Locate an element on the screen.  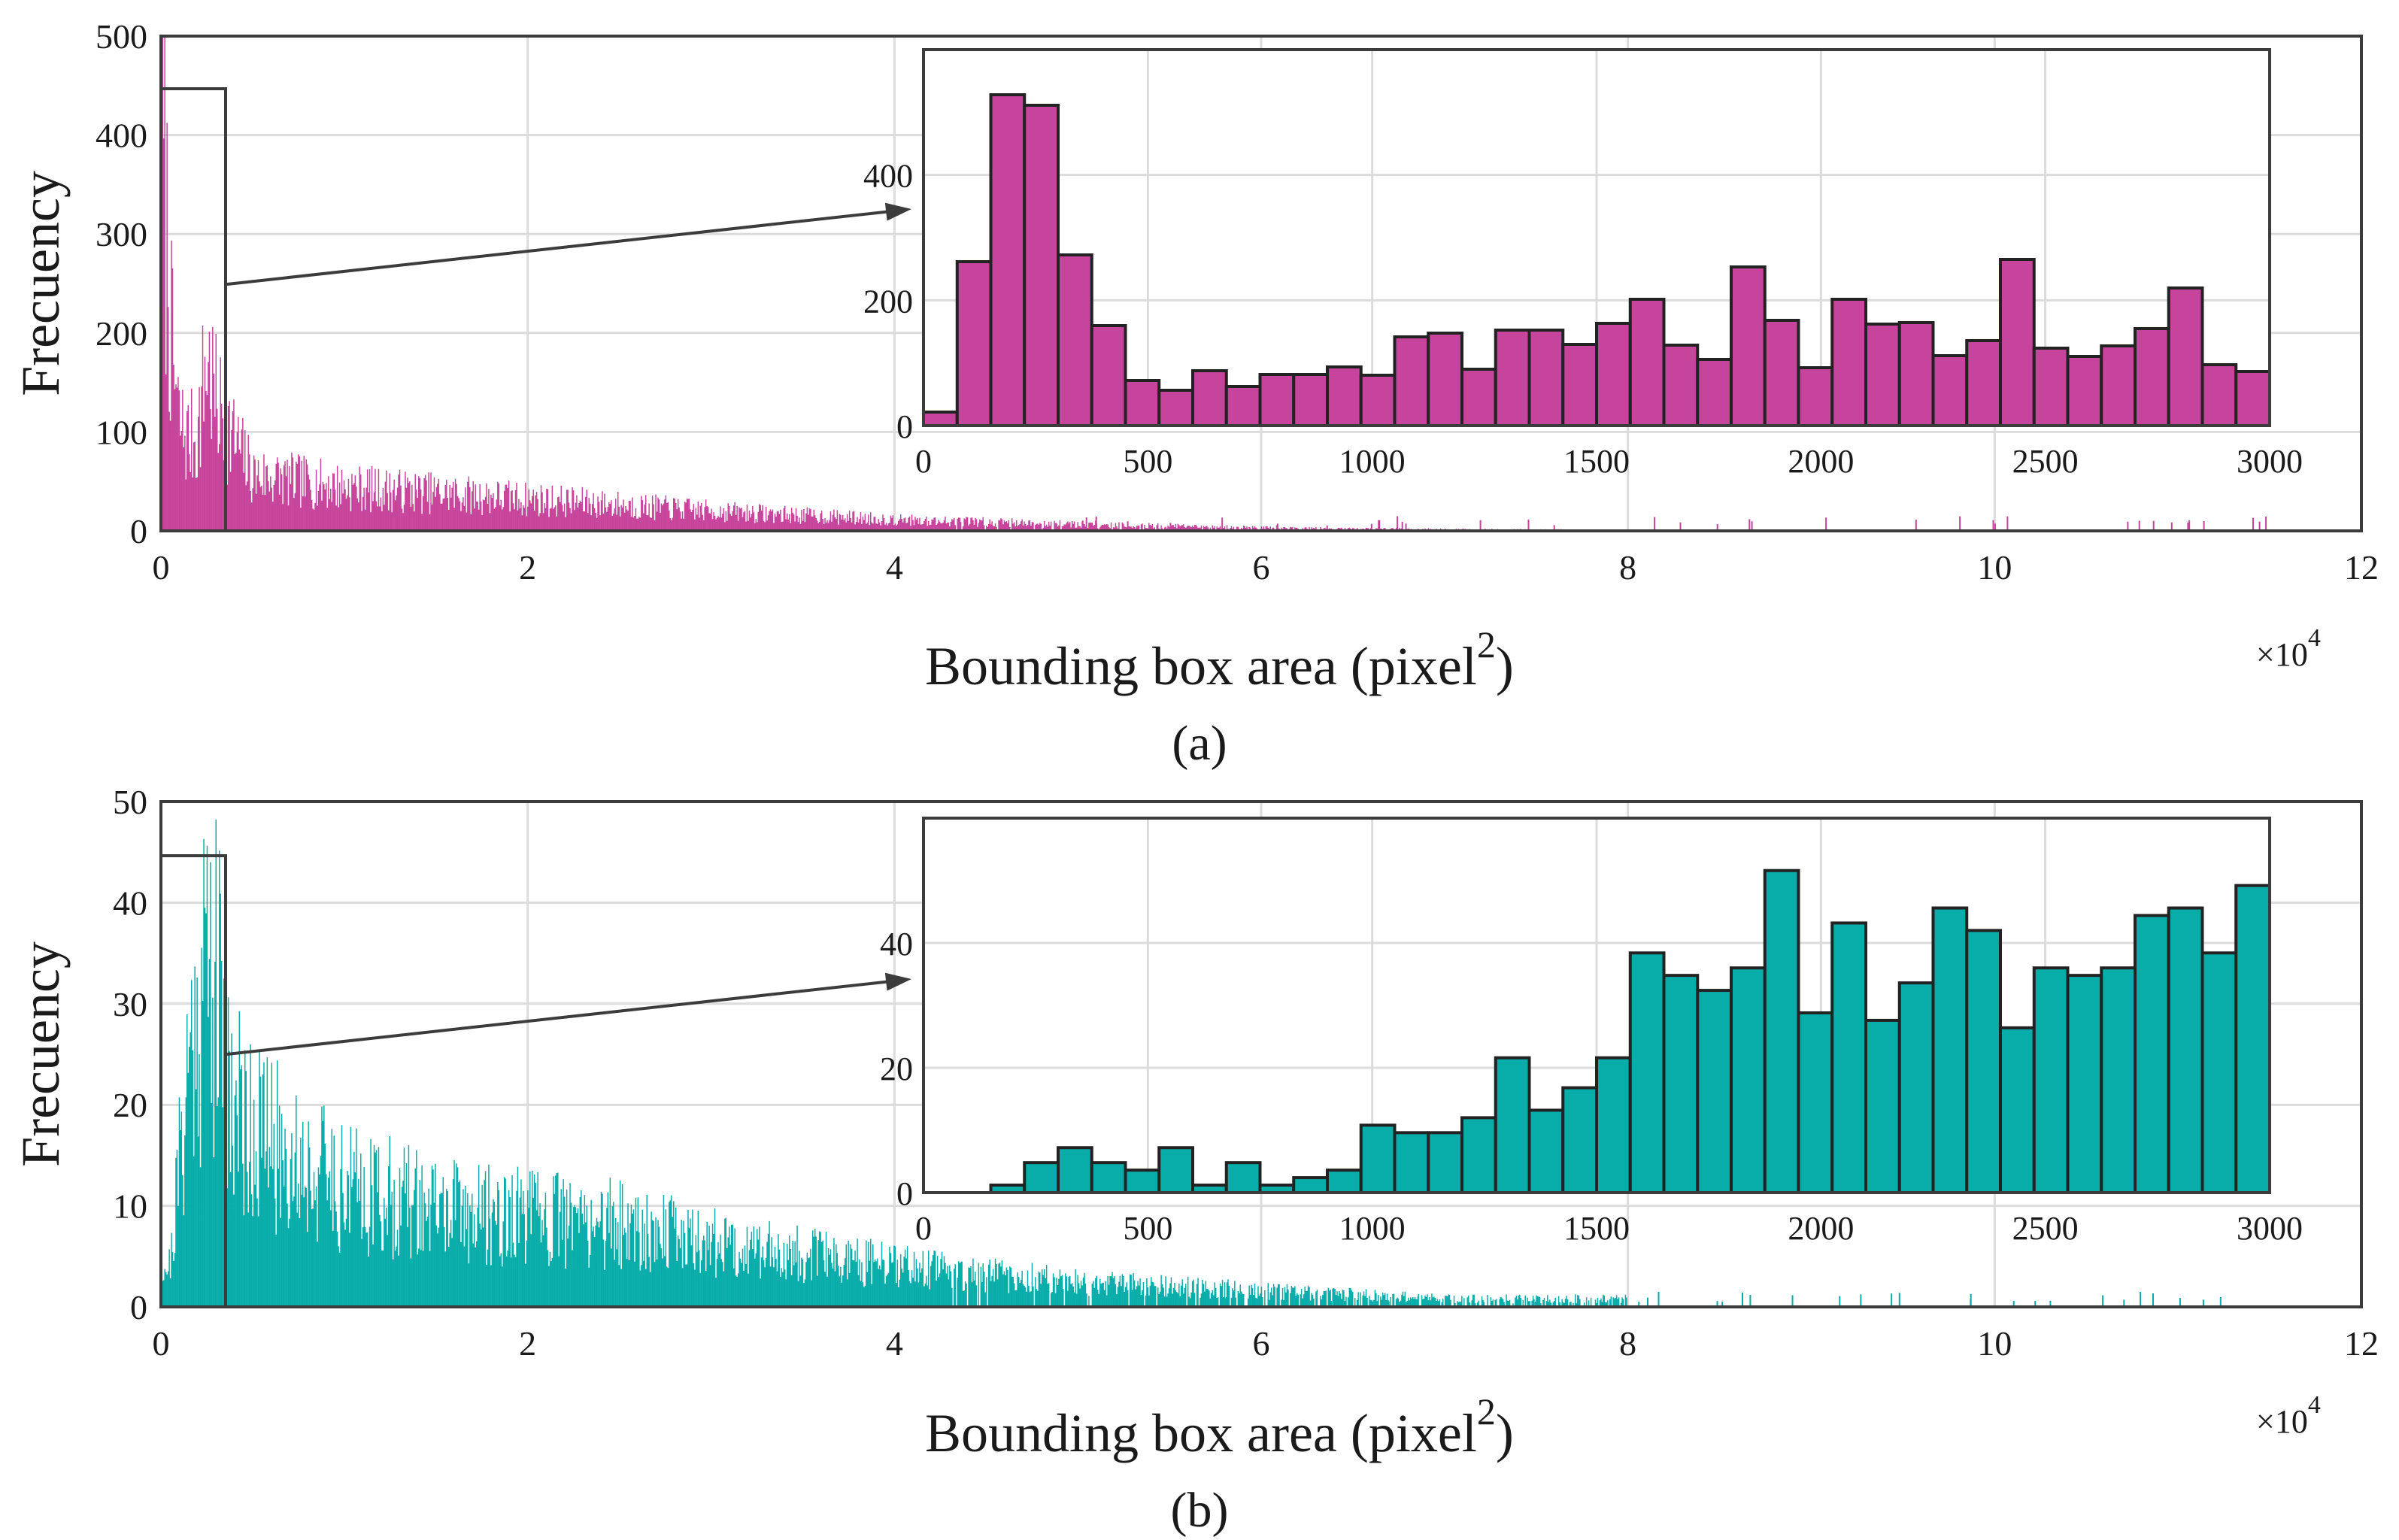
y-tick-label: 100 is located at coordinates (121, 432).